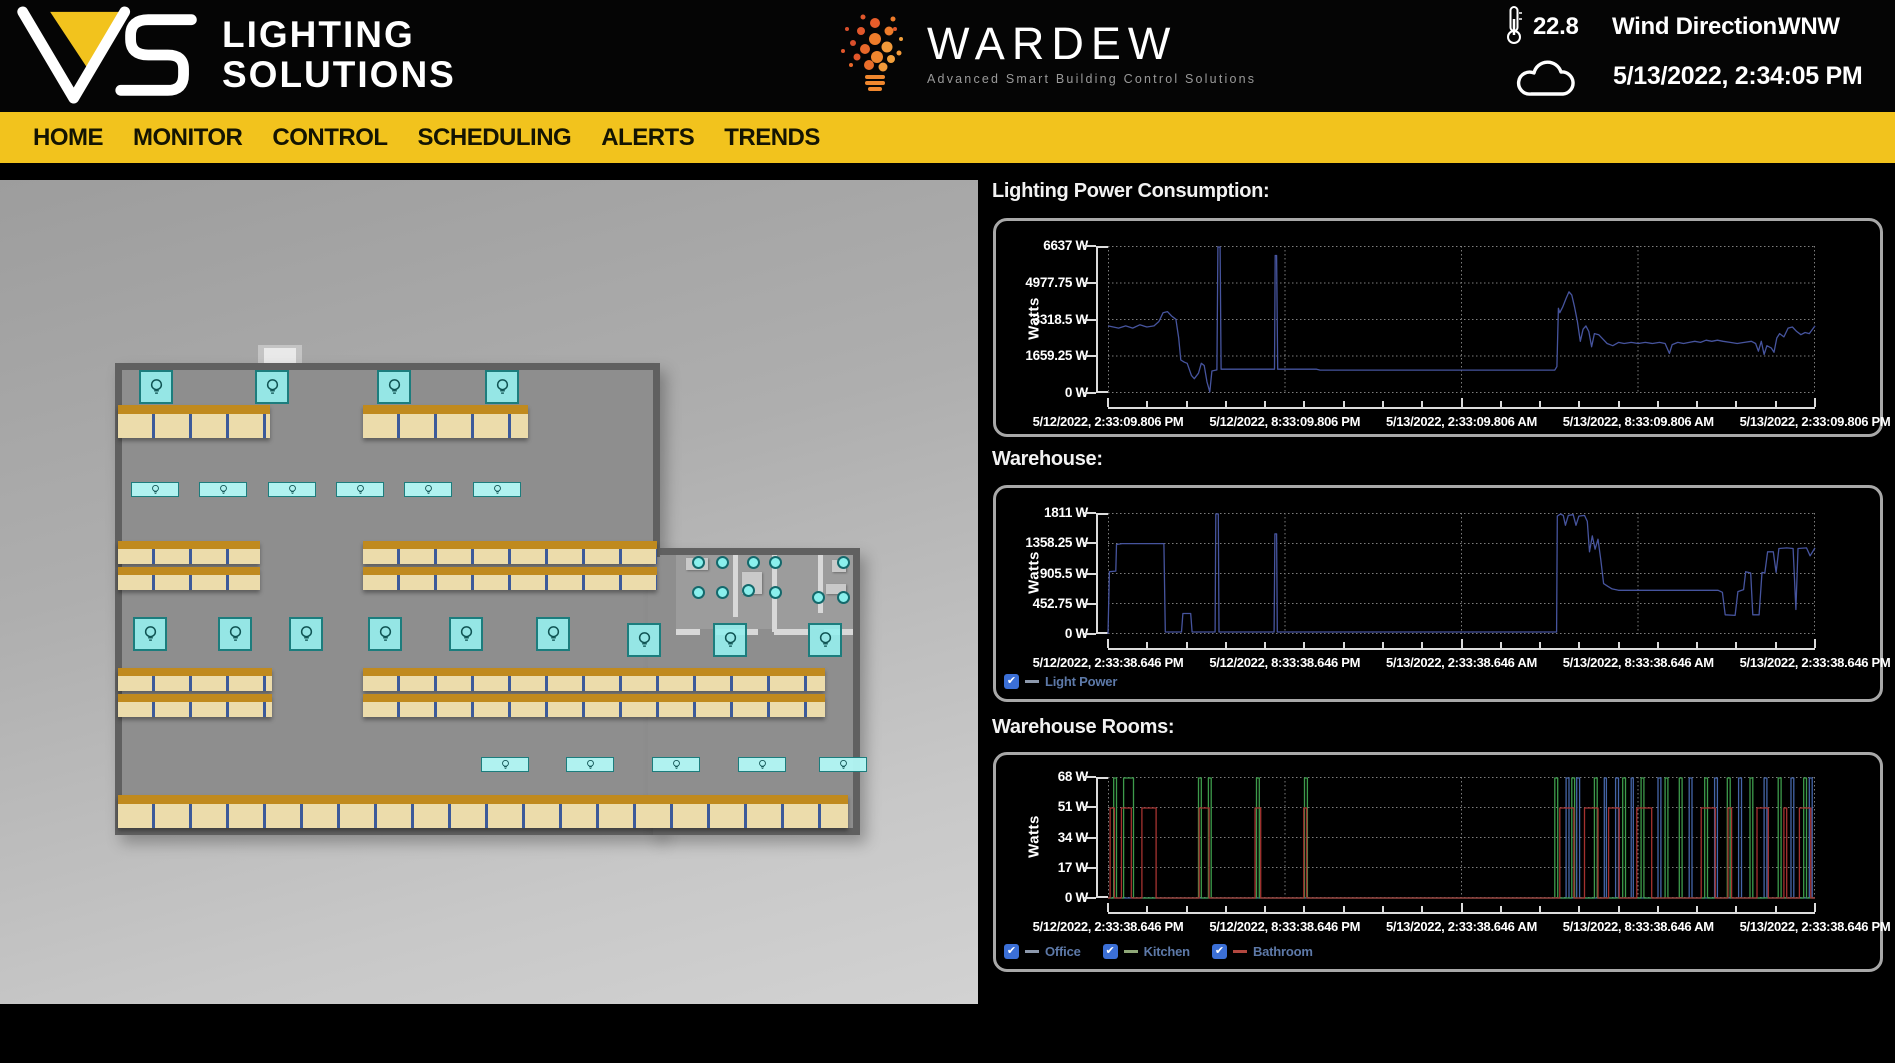  Describe the element at coordinates (188, 137) in the screenshot. I see `nav-item-monitor: MONITOR` at that location.